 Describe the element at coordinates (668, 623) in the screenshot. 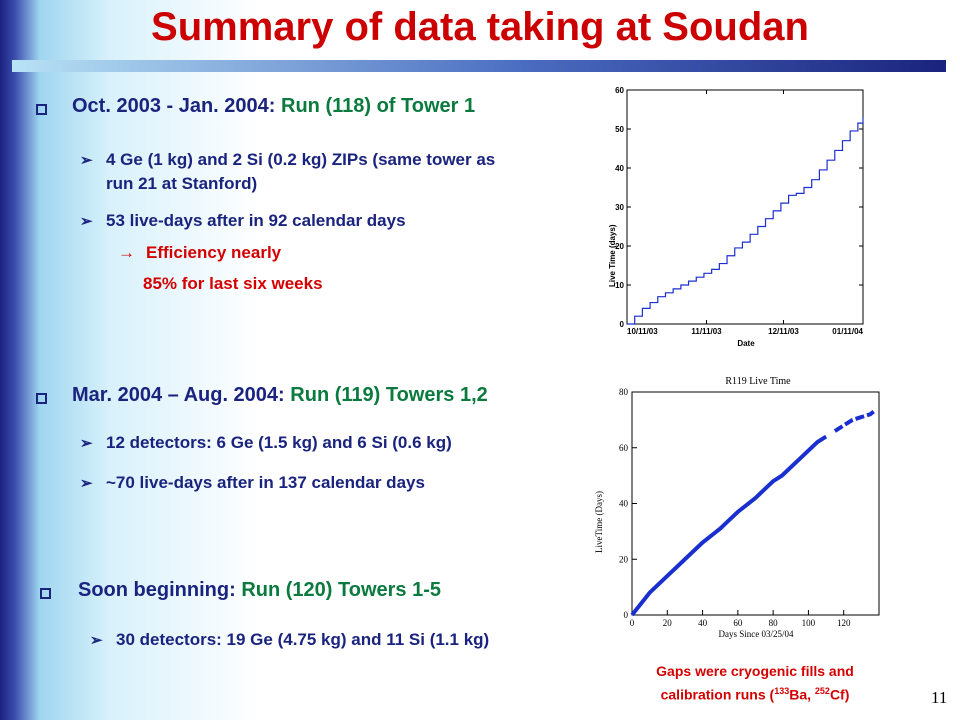

I see `x-tick-label: 20` at that location.